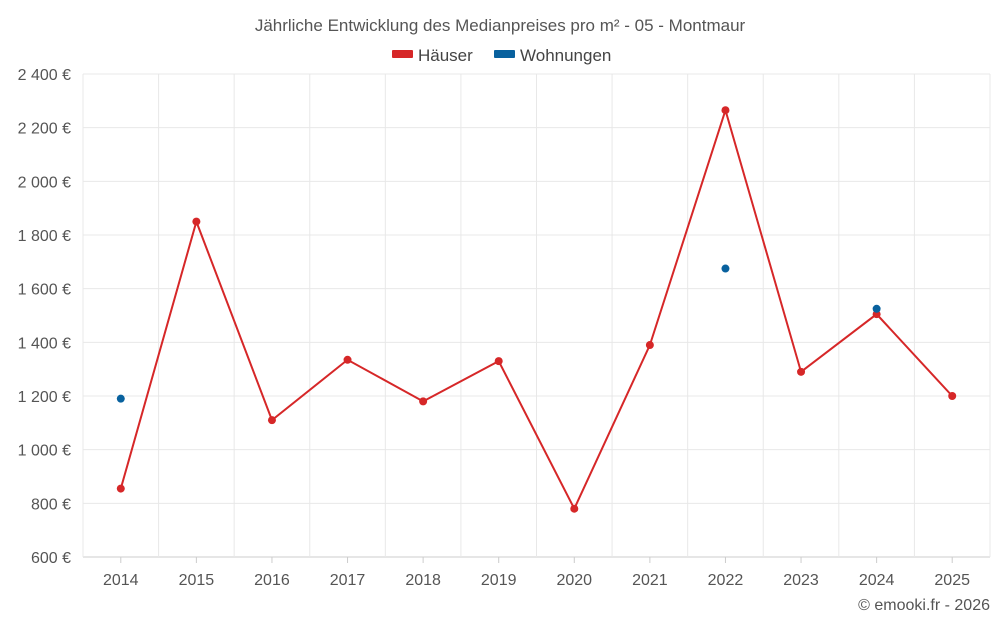  I want to click on x-tick-label-2022: 2022, so click(726, 580).